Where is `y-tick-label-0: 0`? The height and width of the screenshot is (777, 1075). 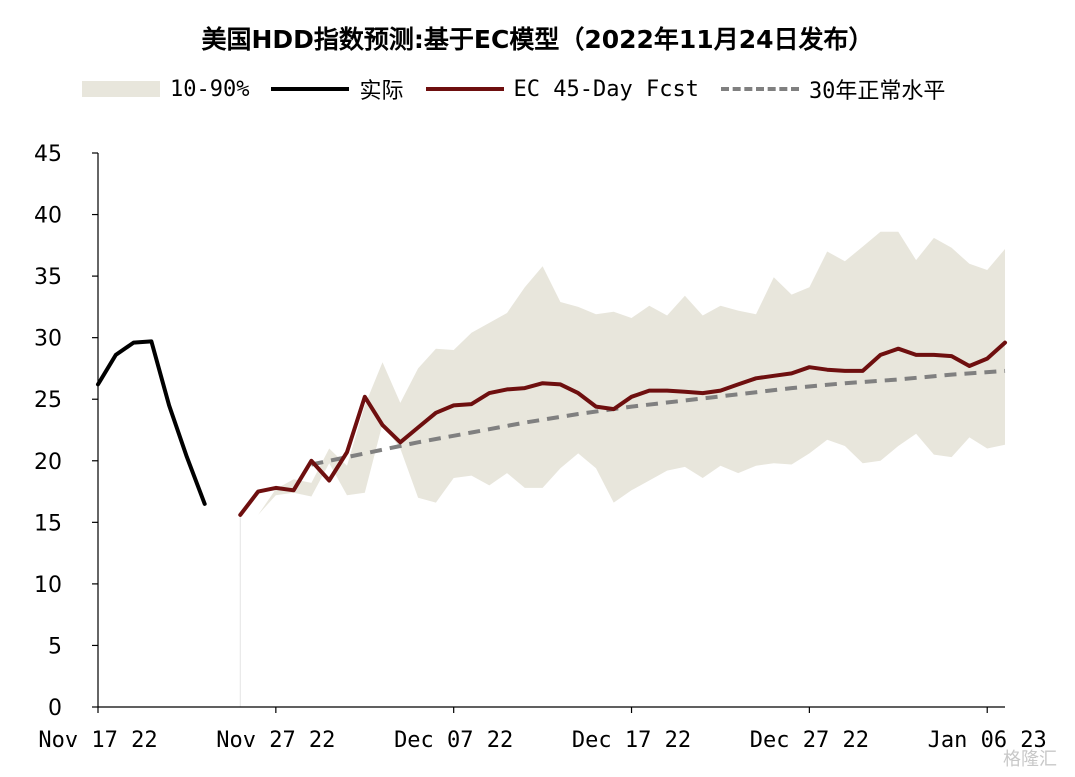
y-tick-label-0: 0 is located at coordinates (55, 708).